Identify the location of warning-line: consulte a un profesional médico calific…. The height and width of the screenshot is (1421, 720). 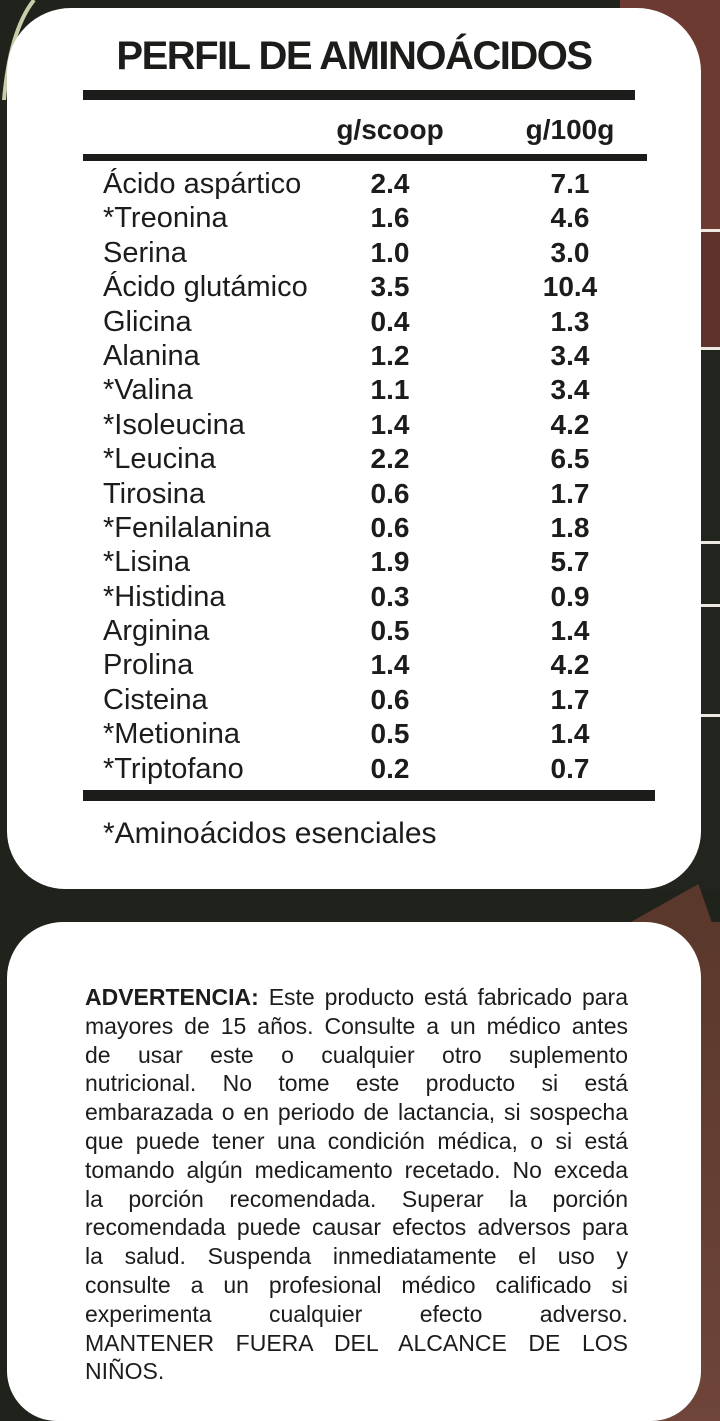
(356, 1285).